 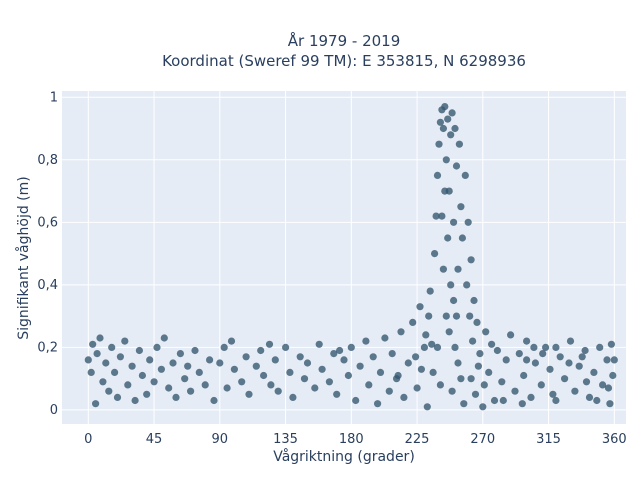 What do you see at coordinates (548, 439) in the screenshot?
I see `x-tick-label: 315` at bounding box center [548, 439].